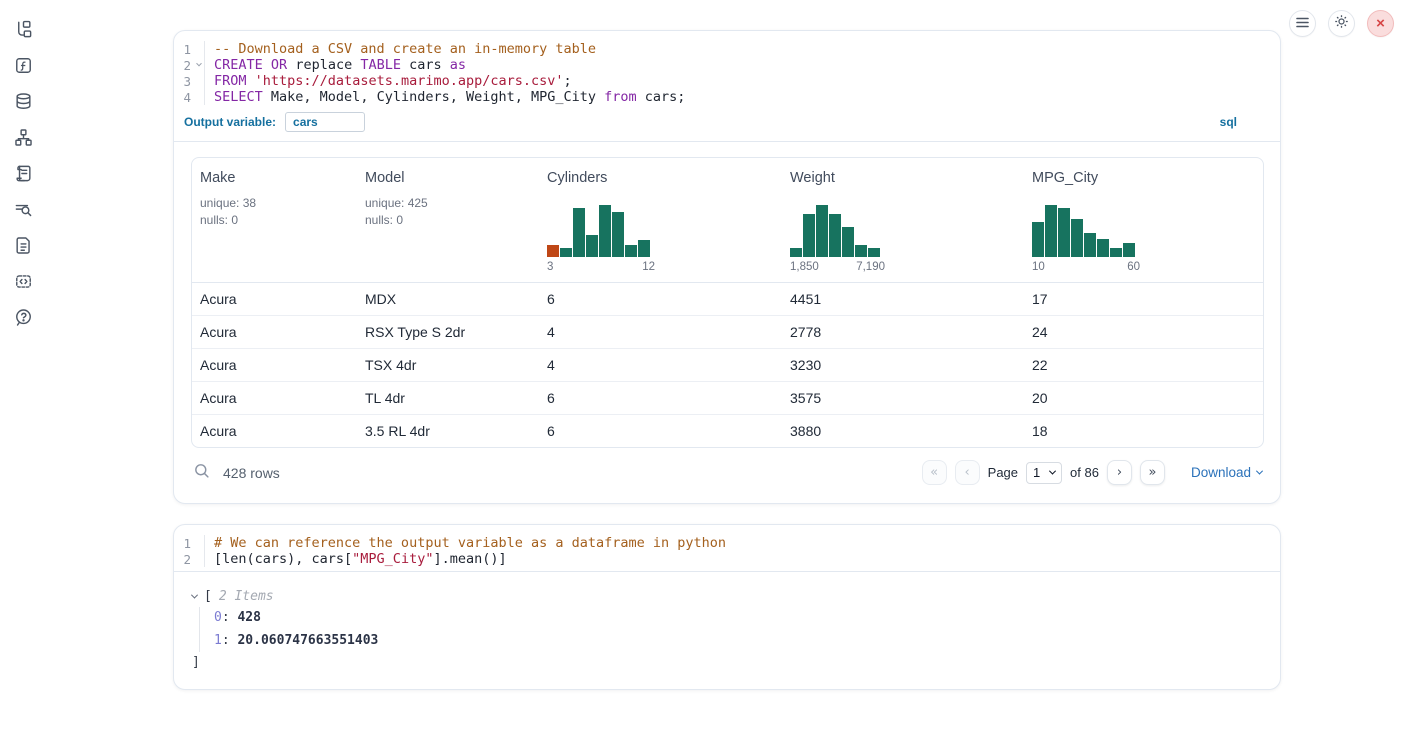  Describe the element at coordinates (201, 473) in the screenshot. I see `search-icon` at that location.